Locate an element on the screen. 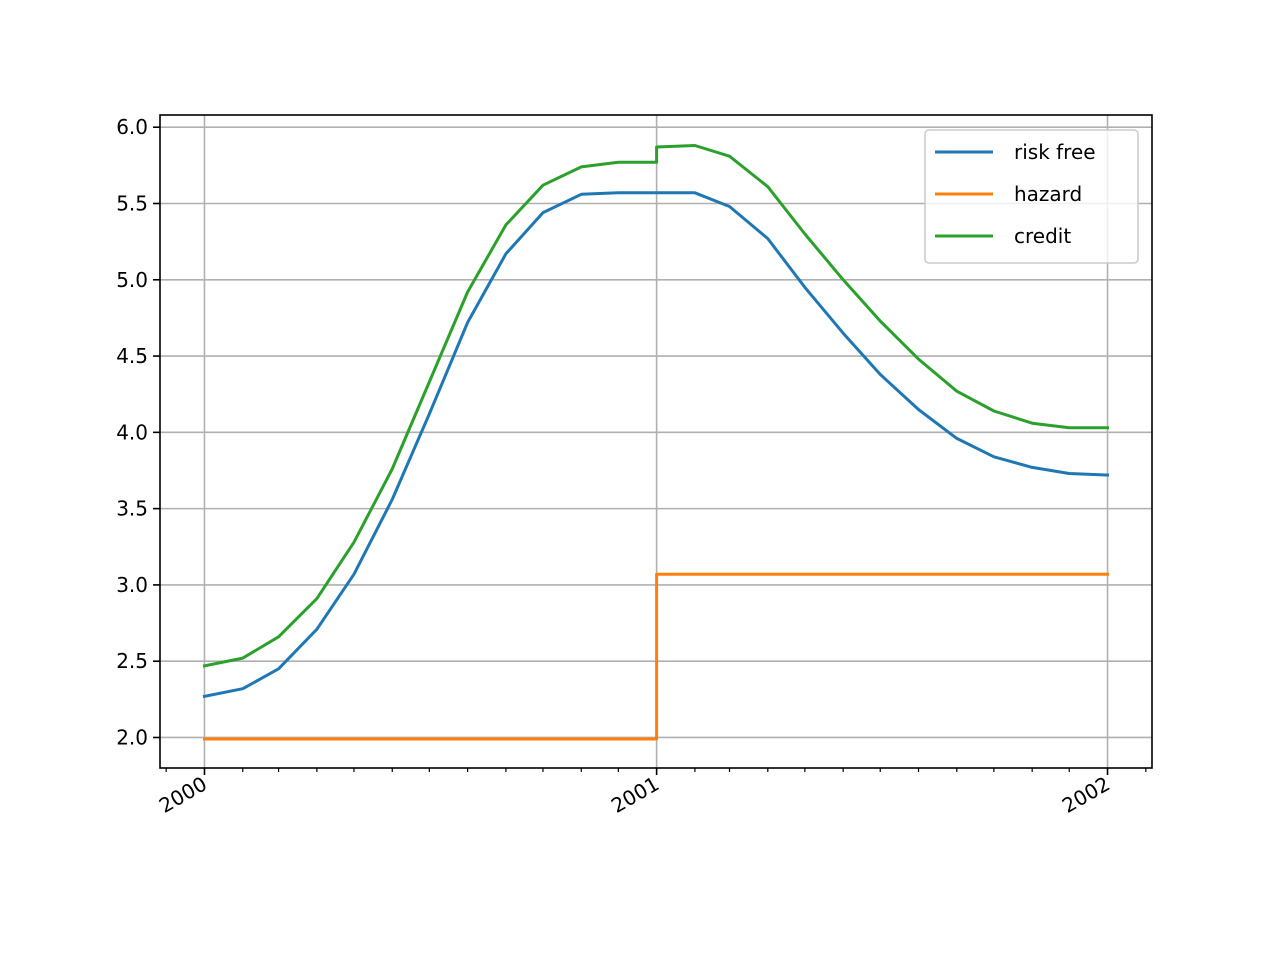 This screenshot has height=960, width=1280. legend-box is located at coordinates (1031, 196).